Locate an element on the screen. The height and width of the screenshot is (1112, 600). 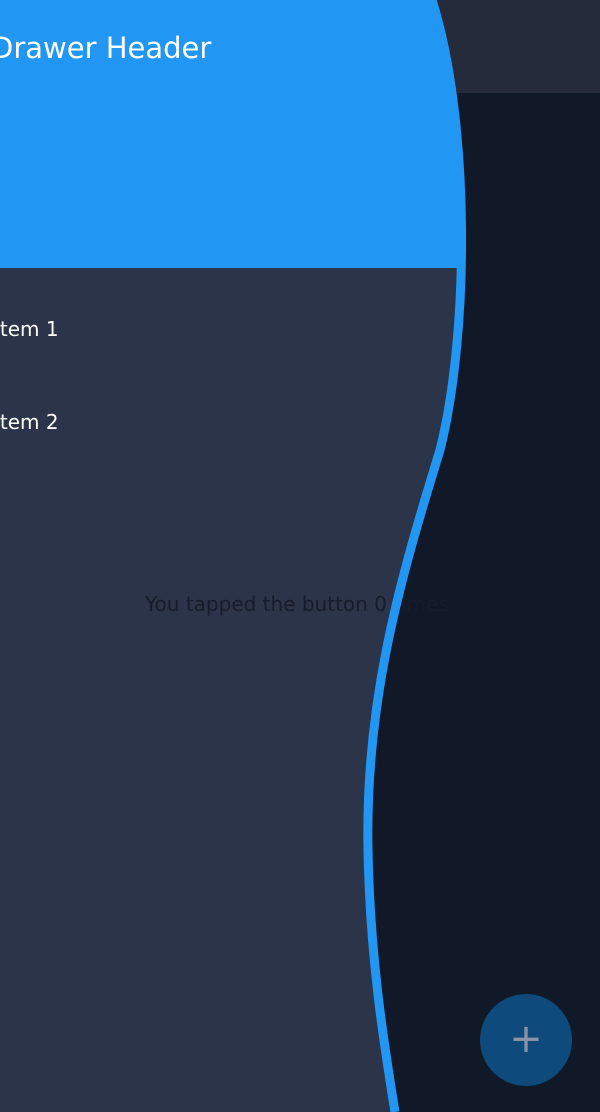
counter-text: You tapped the button 0 times is located at coordinates (296, 604).